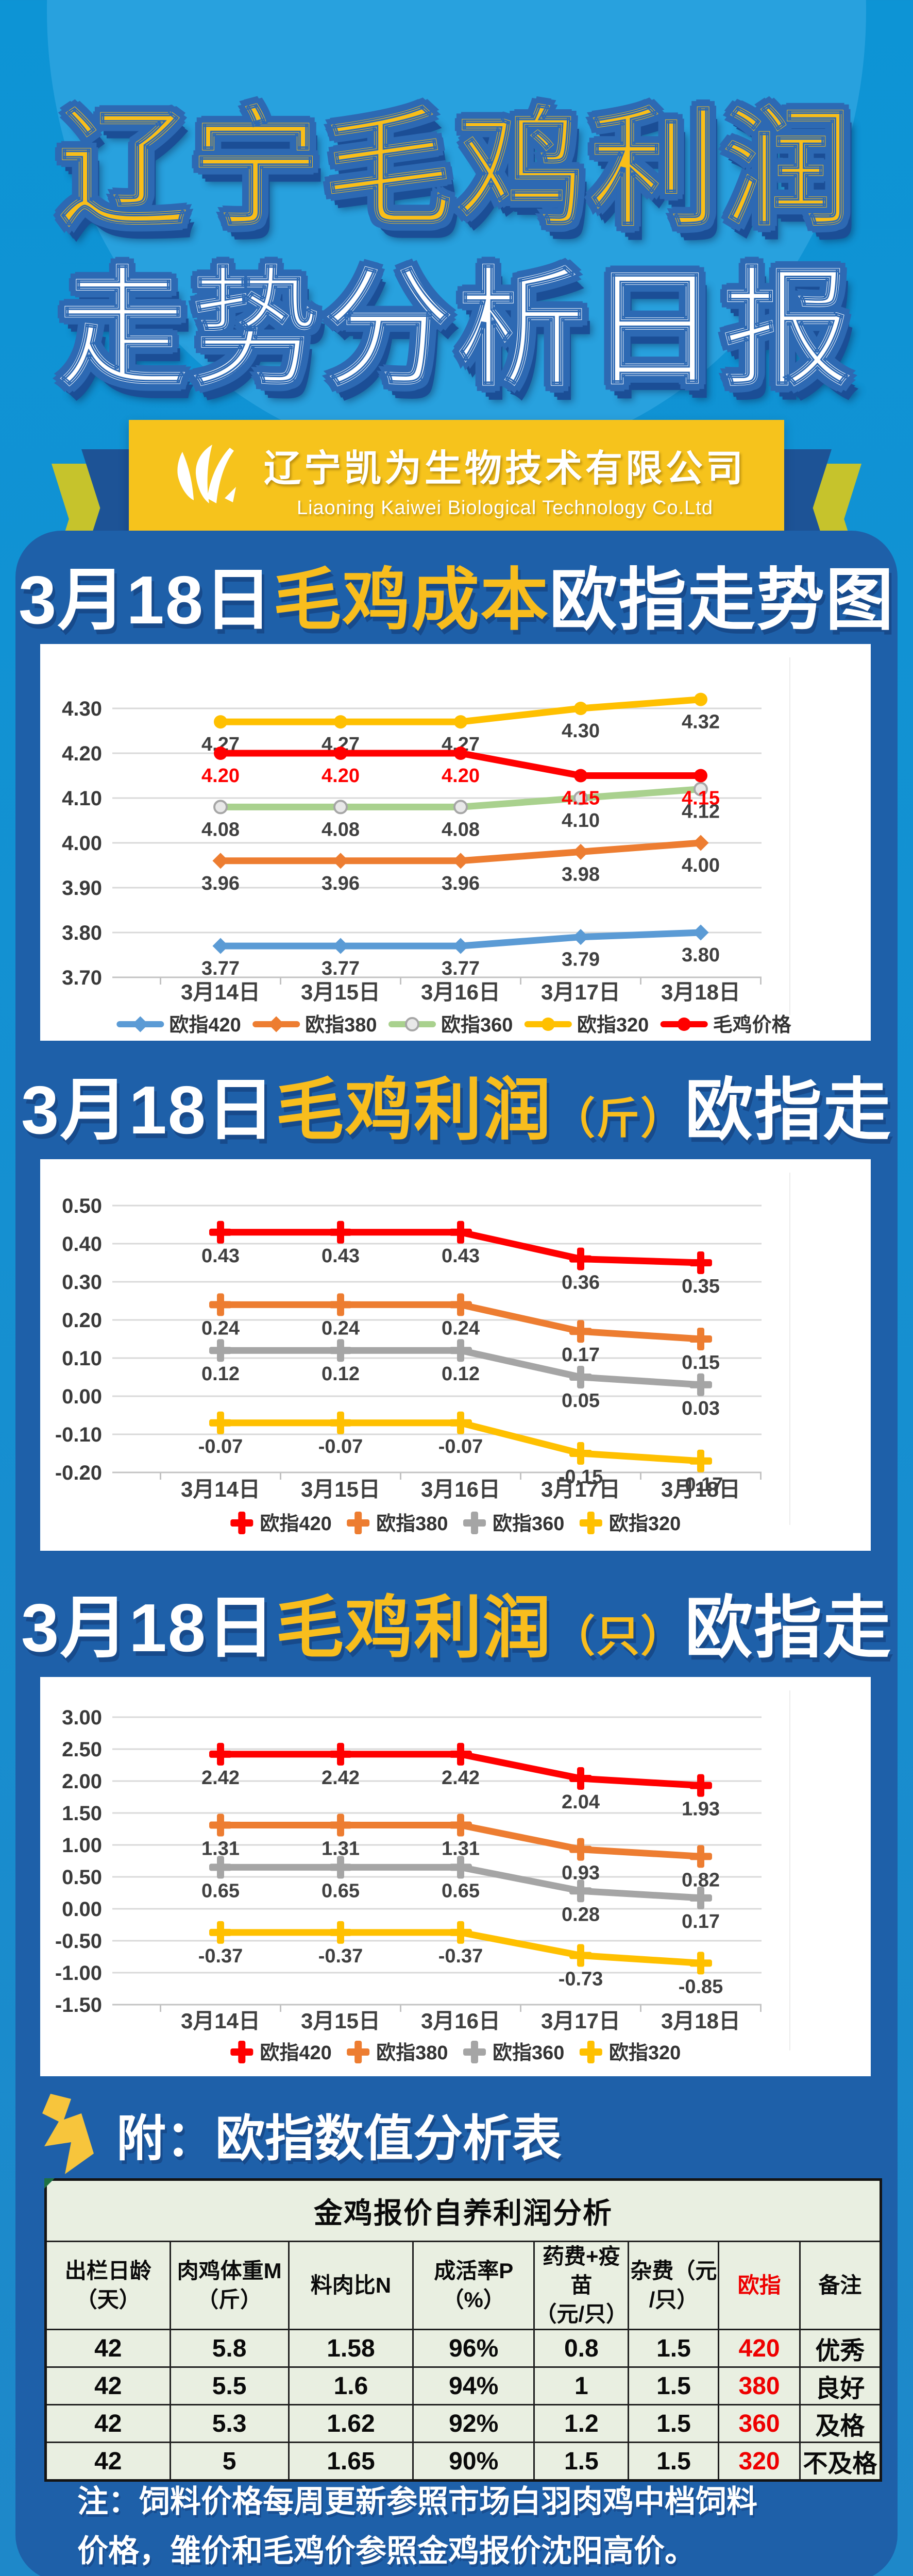 The width and height of the screenshot is (913, 2576). I want to click on svg-text: 欧指360, so click(528, 1524).